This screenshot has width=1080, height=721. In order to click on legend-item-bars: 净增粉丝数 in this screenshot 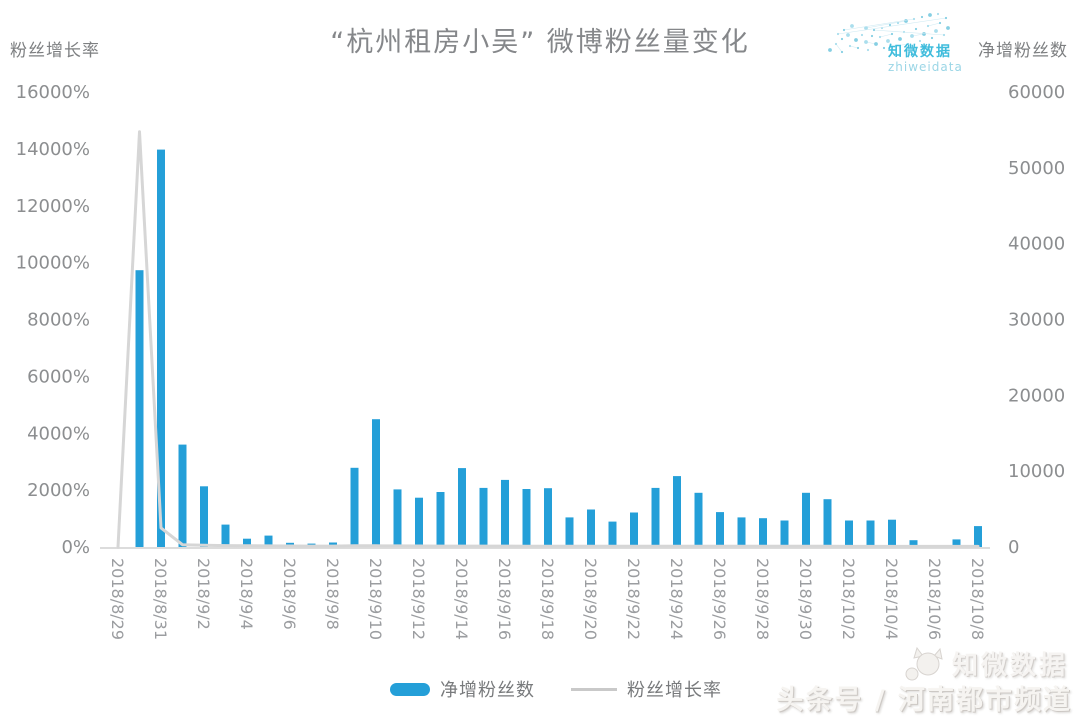, I will do `click(462, 689)`.